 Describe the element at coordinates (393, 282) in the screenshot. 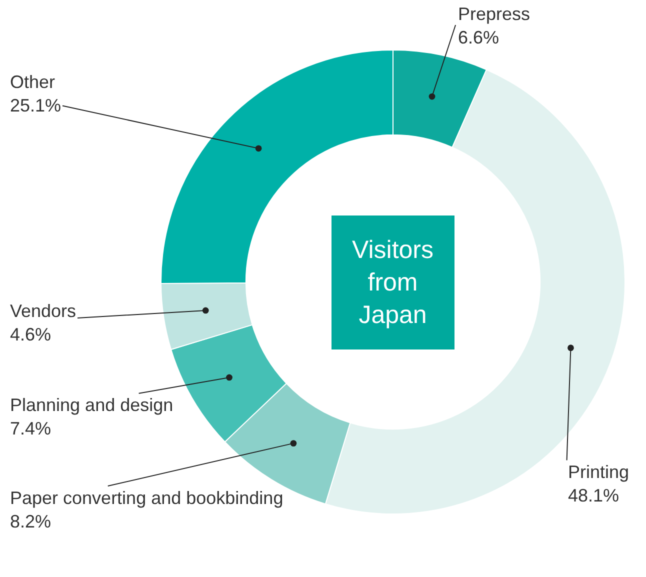

I see `text: Visitors from Japan` at that location.